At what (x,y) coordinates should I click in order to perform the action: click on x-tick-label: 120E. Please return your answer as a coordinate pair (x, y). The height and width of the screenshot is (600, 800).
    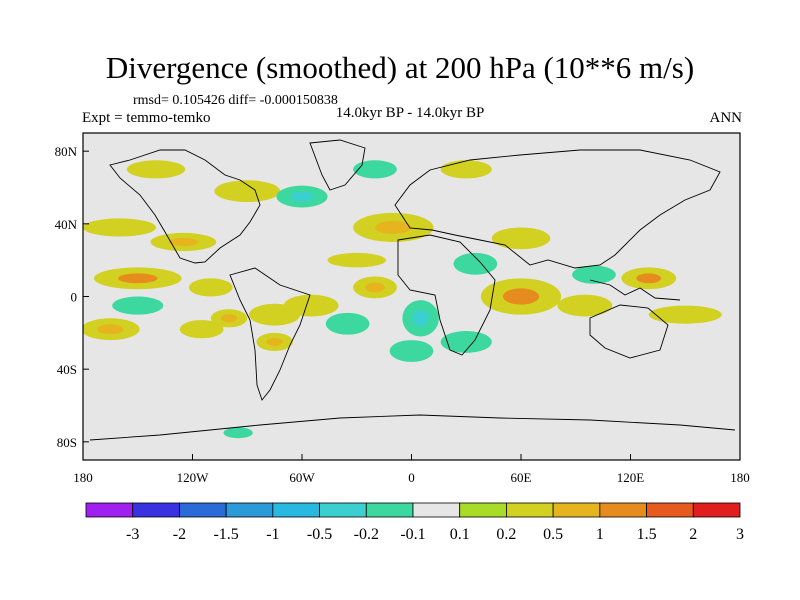
    Looking at the image, I should click on (631, 477).